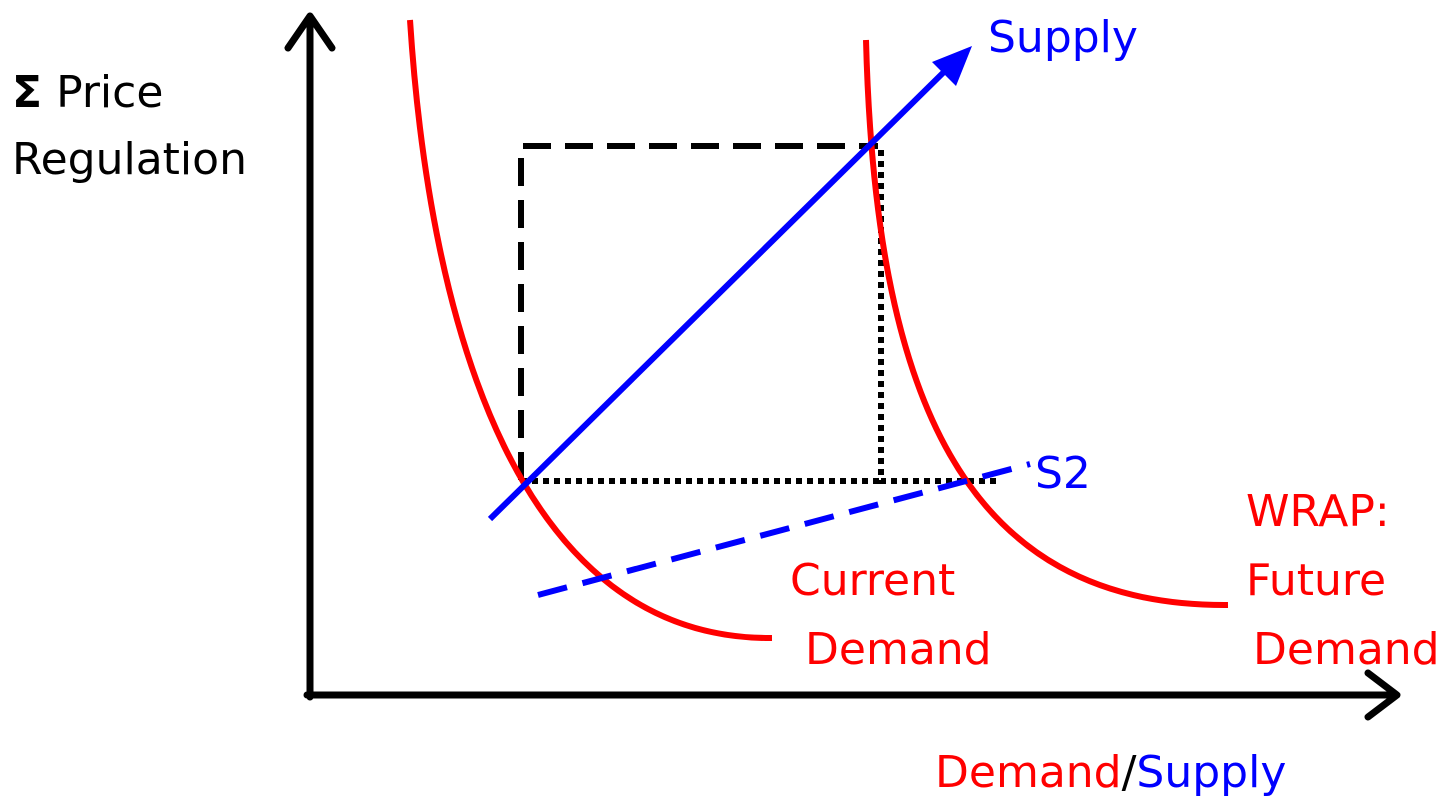 The width and height of the screenshot is (1453, 803). What do you see at coordinates (898, 649) in the screenshot?
I see `current-demand-label: Demand` at bounding box center [898, 649].